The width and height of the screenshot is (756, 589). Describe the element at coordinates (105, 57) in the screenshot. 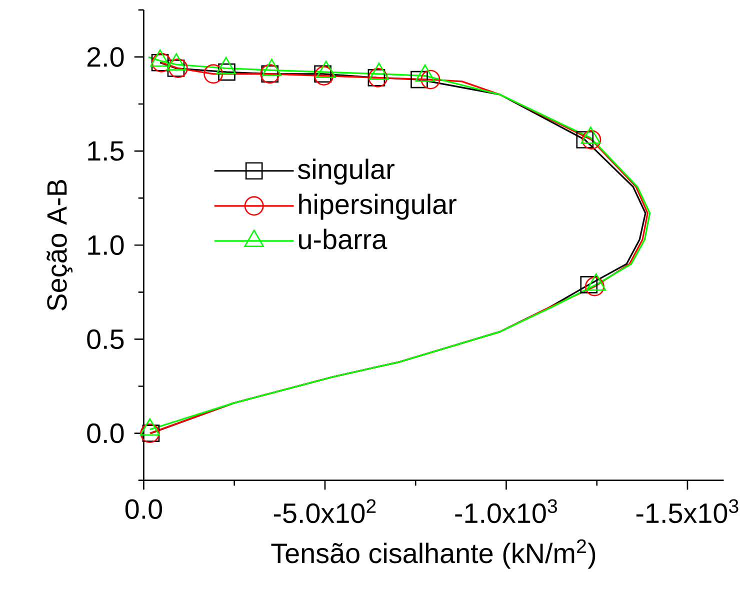

I see `y-tick-label: 2.0` at that location.